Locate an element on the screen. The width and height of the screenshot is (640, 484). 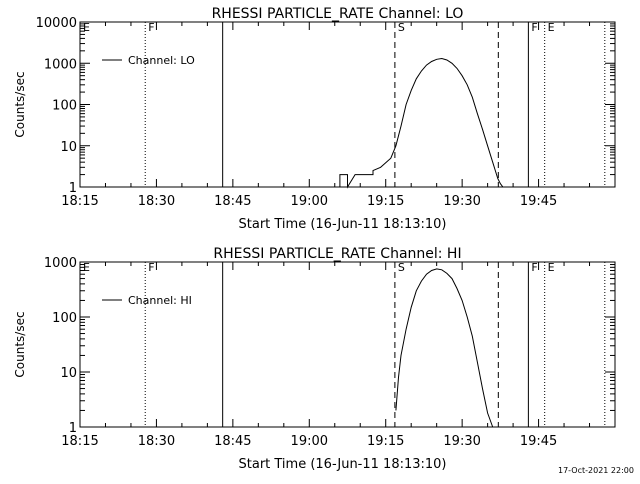
chart-title: RHESSI PARTICLE_RATE Channel: HI is located at coordinates (337, 254).